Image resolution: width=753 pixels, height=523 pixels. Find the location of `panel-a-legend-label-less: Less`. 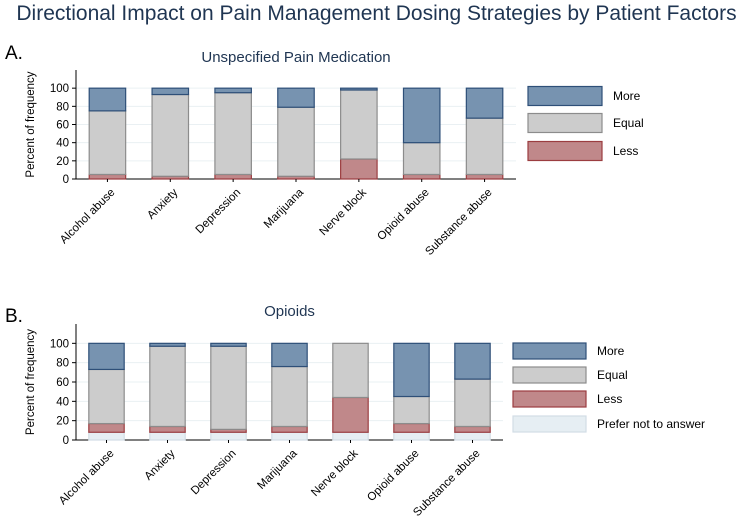

panel-a-legend-label-less: Less is located at coordinates (625, 151).